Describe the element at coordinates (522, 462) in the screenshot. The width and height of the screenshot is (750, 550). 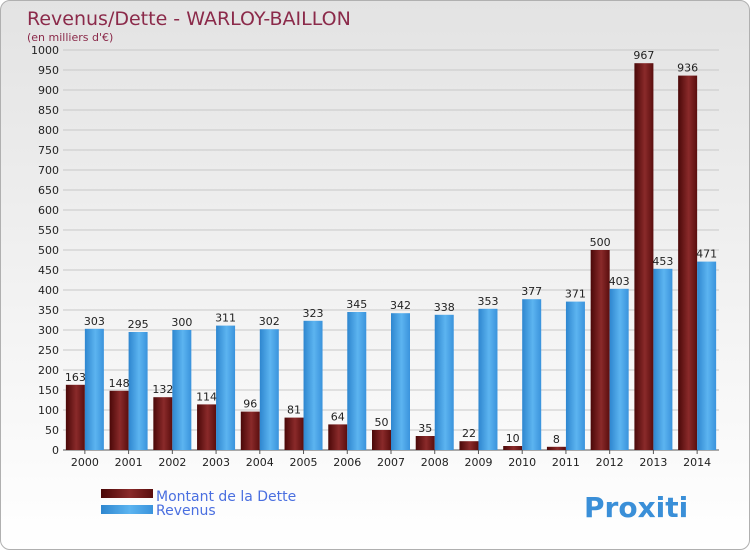
I see `x-tick-label: 2010` at that location.